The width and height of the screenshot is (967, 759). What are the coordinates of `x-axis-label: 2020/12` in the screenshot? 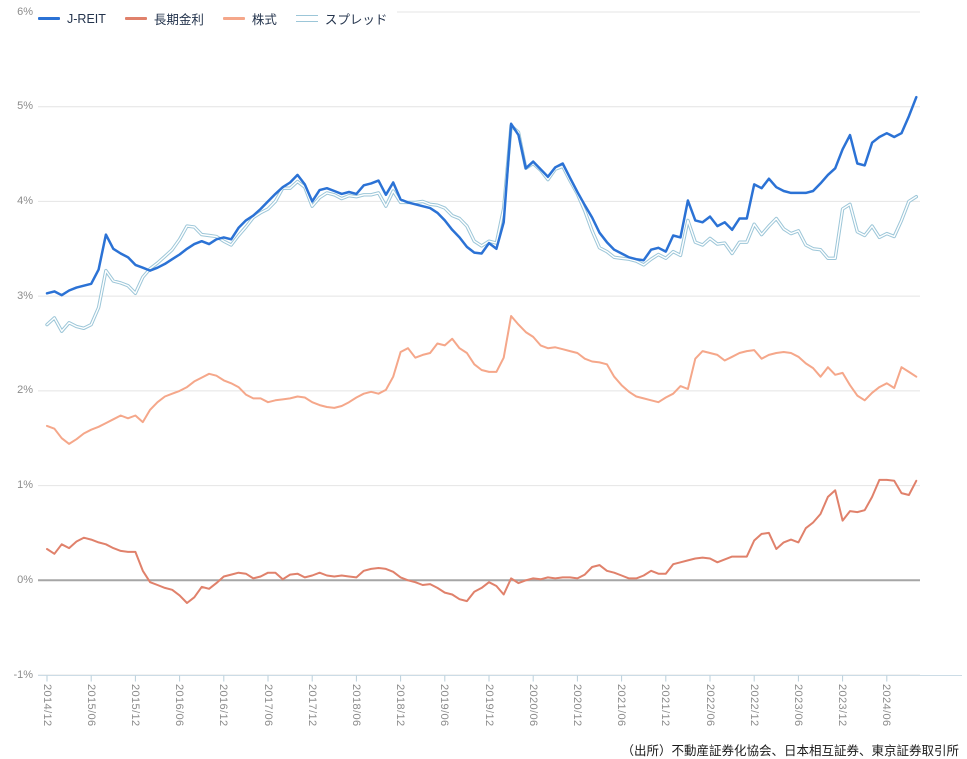 It's located at (576, 705).